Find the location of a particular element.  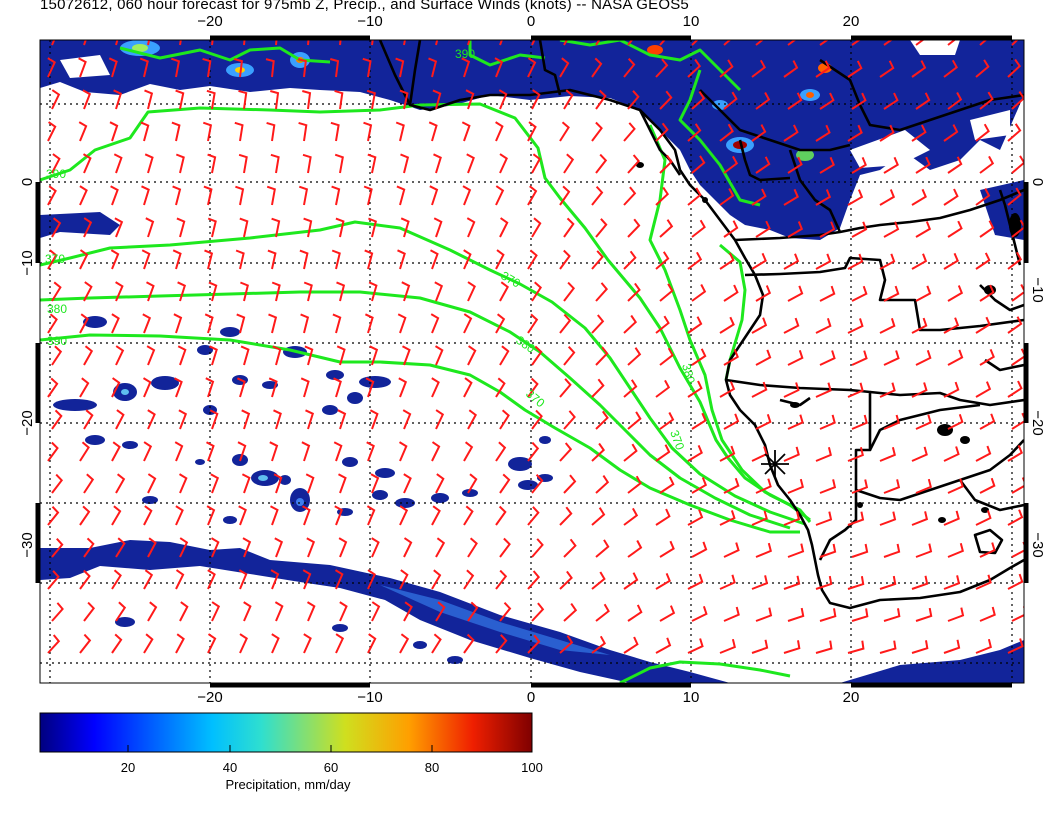

contour-label: 380 is located at coordinates (57, 309).